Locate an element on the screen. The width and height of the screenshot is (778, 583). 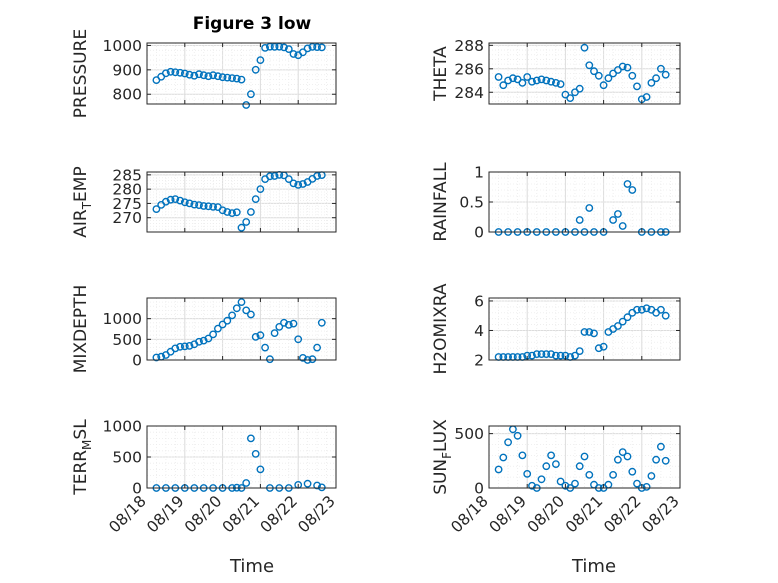
x-tick-label: 08/21 is located at coordinates (241, 514).